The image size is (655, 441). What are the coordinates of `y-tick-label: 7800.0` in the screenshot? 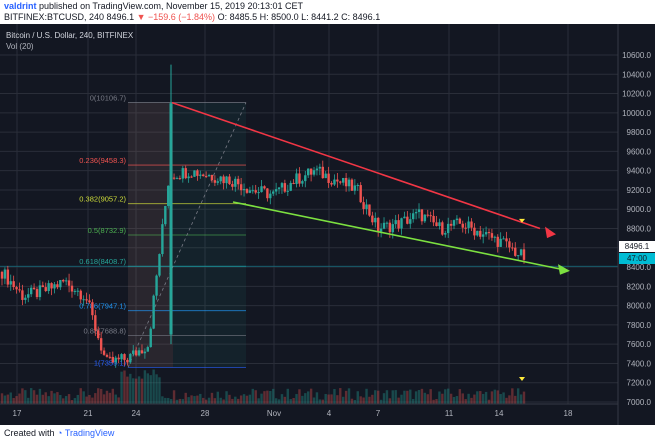 It's located at (639, 325).